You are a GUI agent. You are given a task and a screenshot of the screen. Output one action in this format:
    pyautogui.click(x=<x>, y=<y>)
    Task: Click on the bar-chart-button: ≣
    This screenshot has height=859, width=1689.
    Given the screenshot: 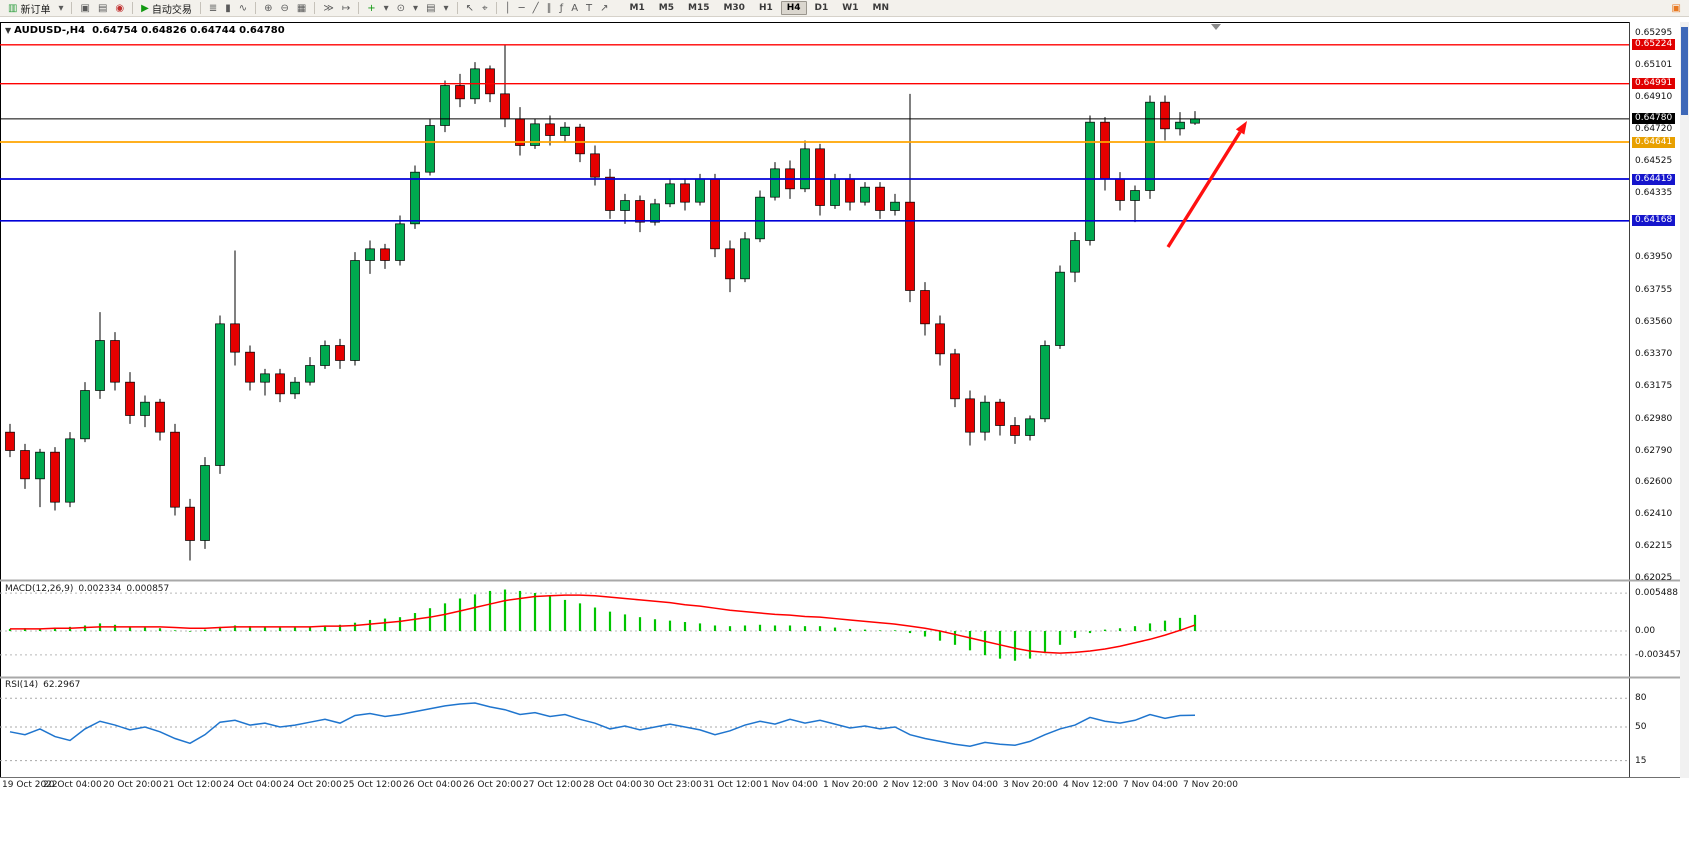 What is the action you would take?
    pyautogui.click(x=213, y=8)
    